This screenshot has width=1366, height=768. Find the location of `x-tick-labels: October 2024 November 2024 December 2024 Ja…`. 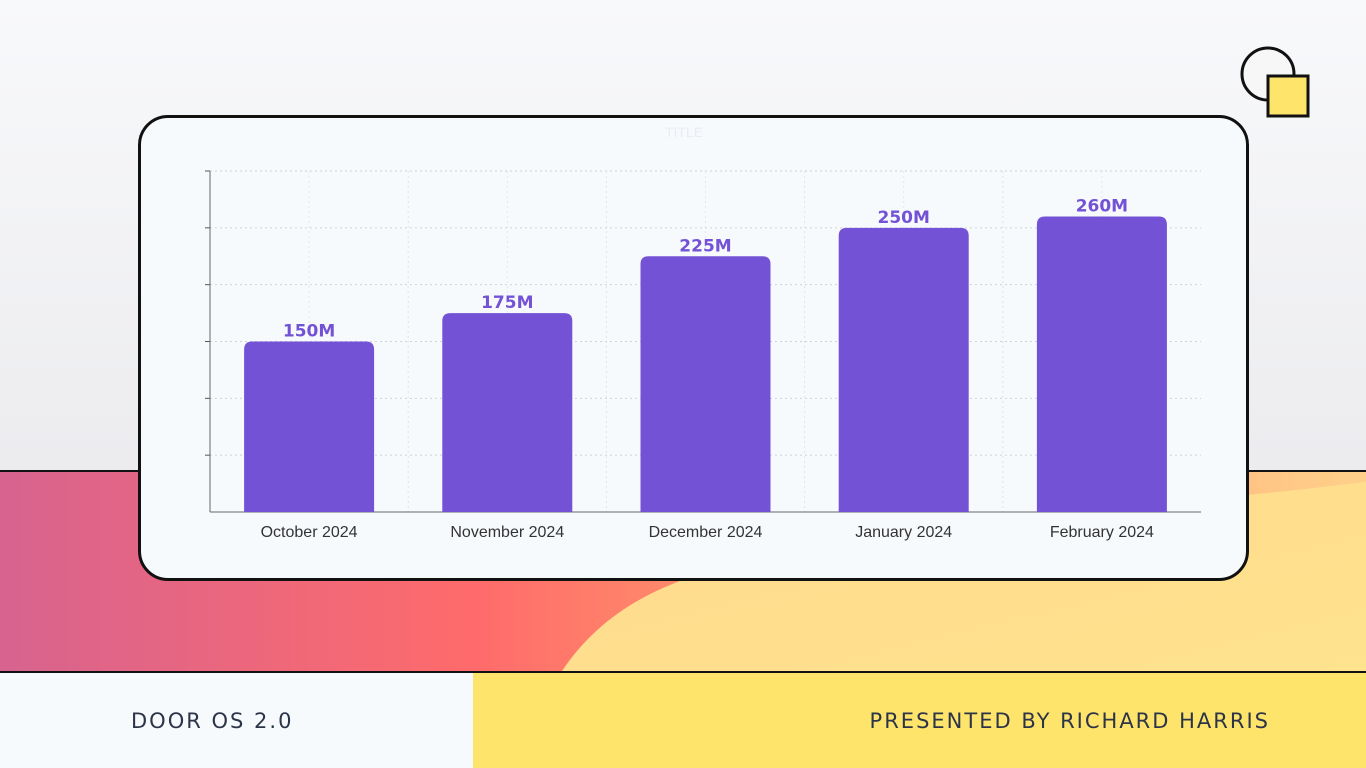

x-tick-labels: October 2024 November 2024 December 2024 Ja… is located at coordinates (707, 532).